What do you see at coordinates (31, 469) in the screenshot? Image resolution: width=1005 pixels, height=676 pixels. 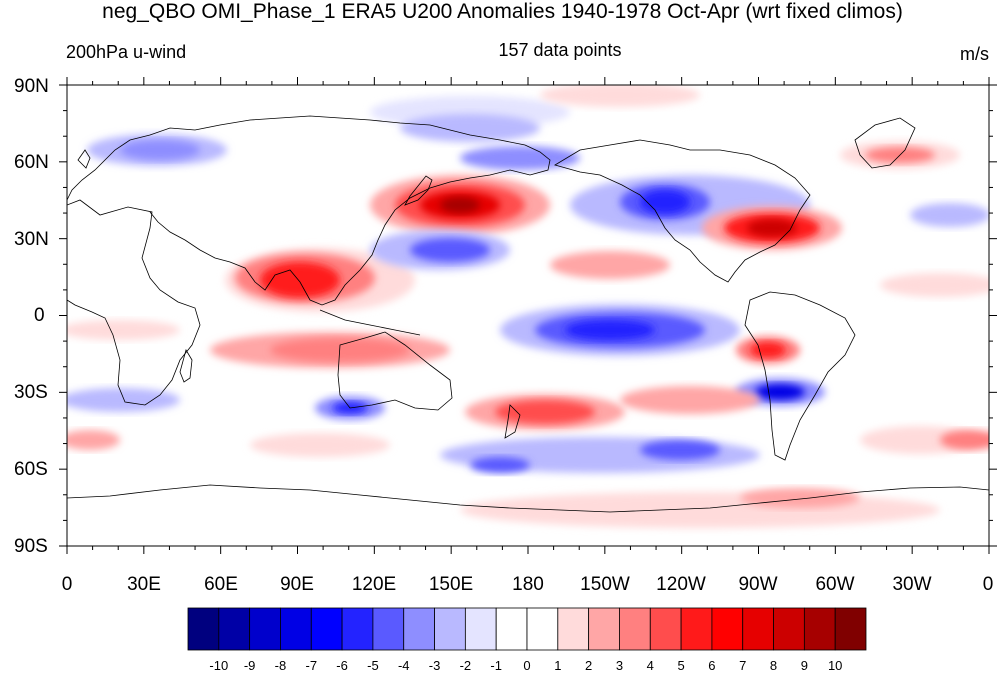 I see `lat-label-60s: 60S` at bounding box center [31, 469].